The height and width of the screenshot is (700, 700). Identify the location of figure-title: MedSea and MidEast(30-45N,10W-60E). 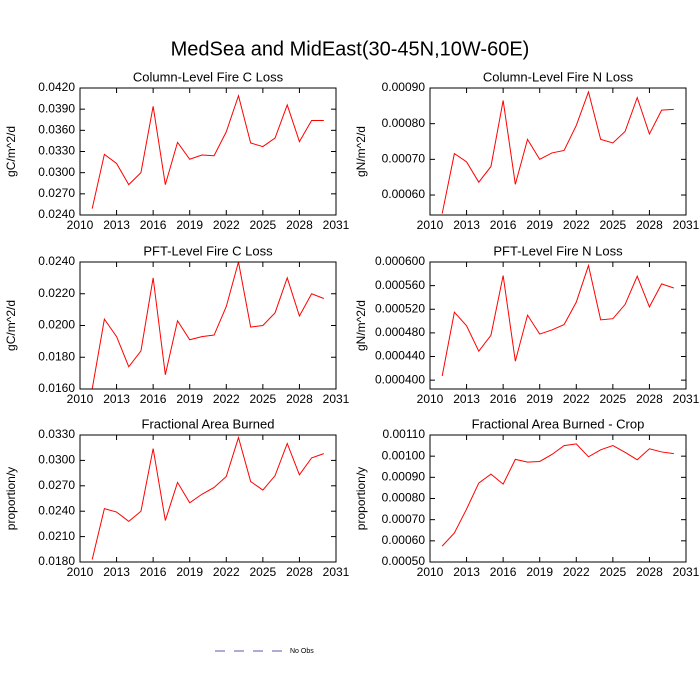
(350, 49).